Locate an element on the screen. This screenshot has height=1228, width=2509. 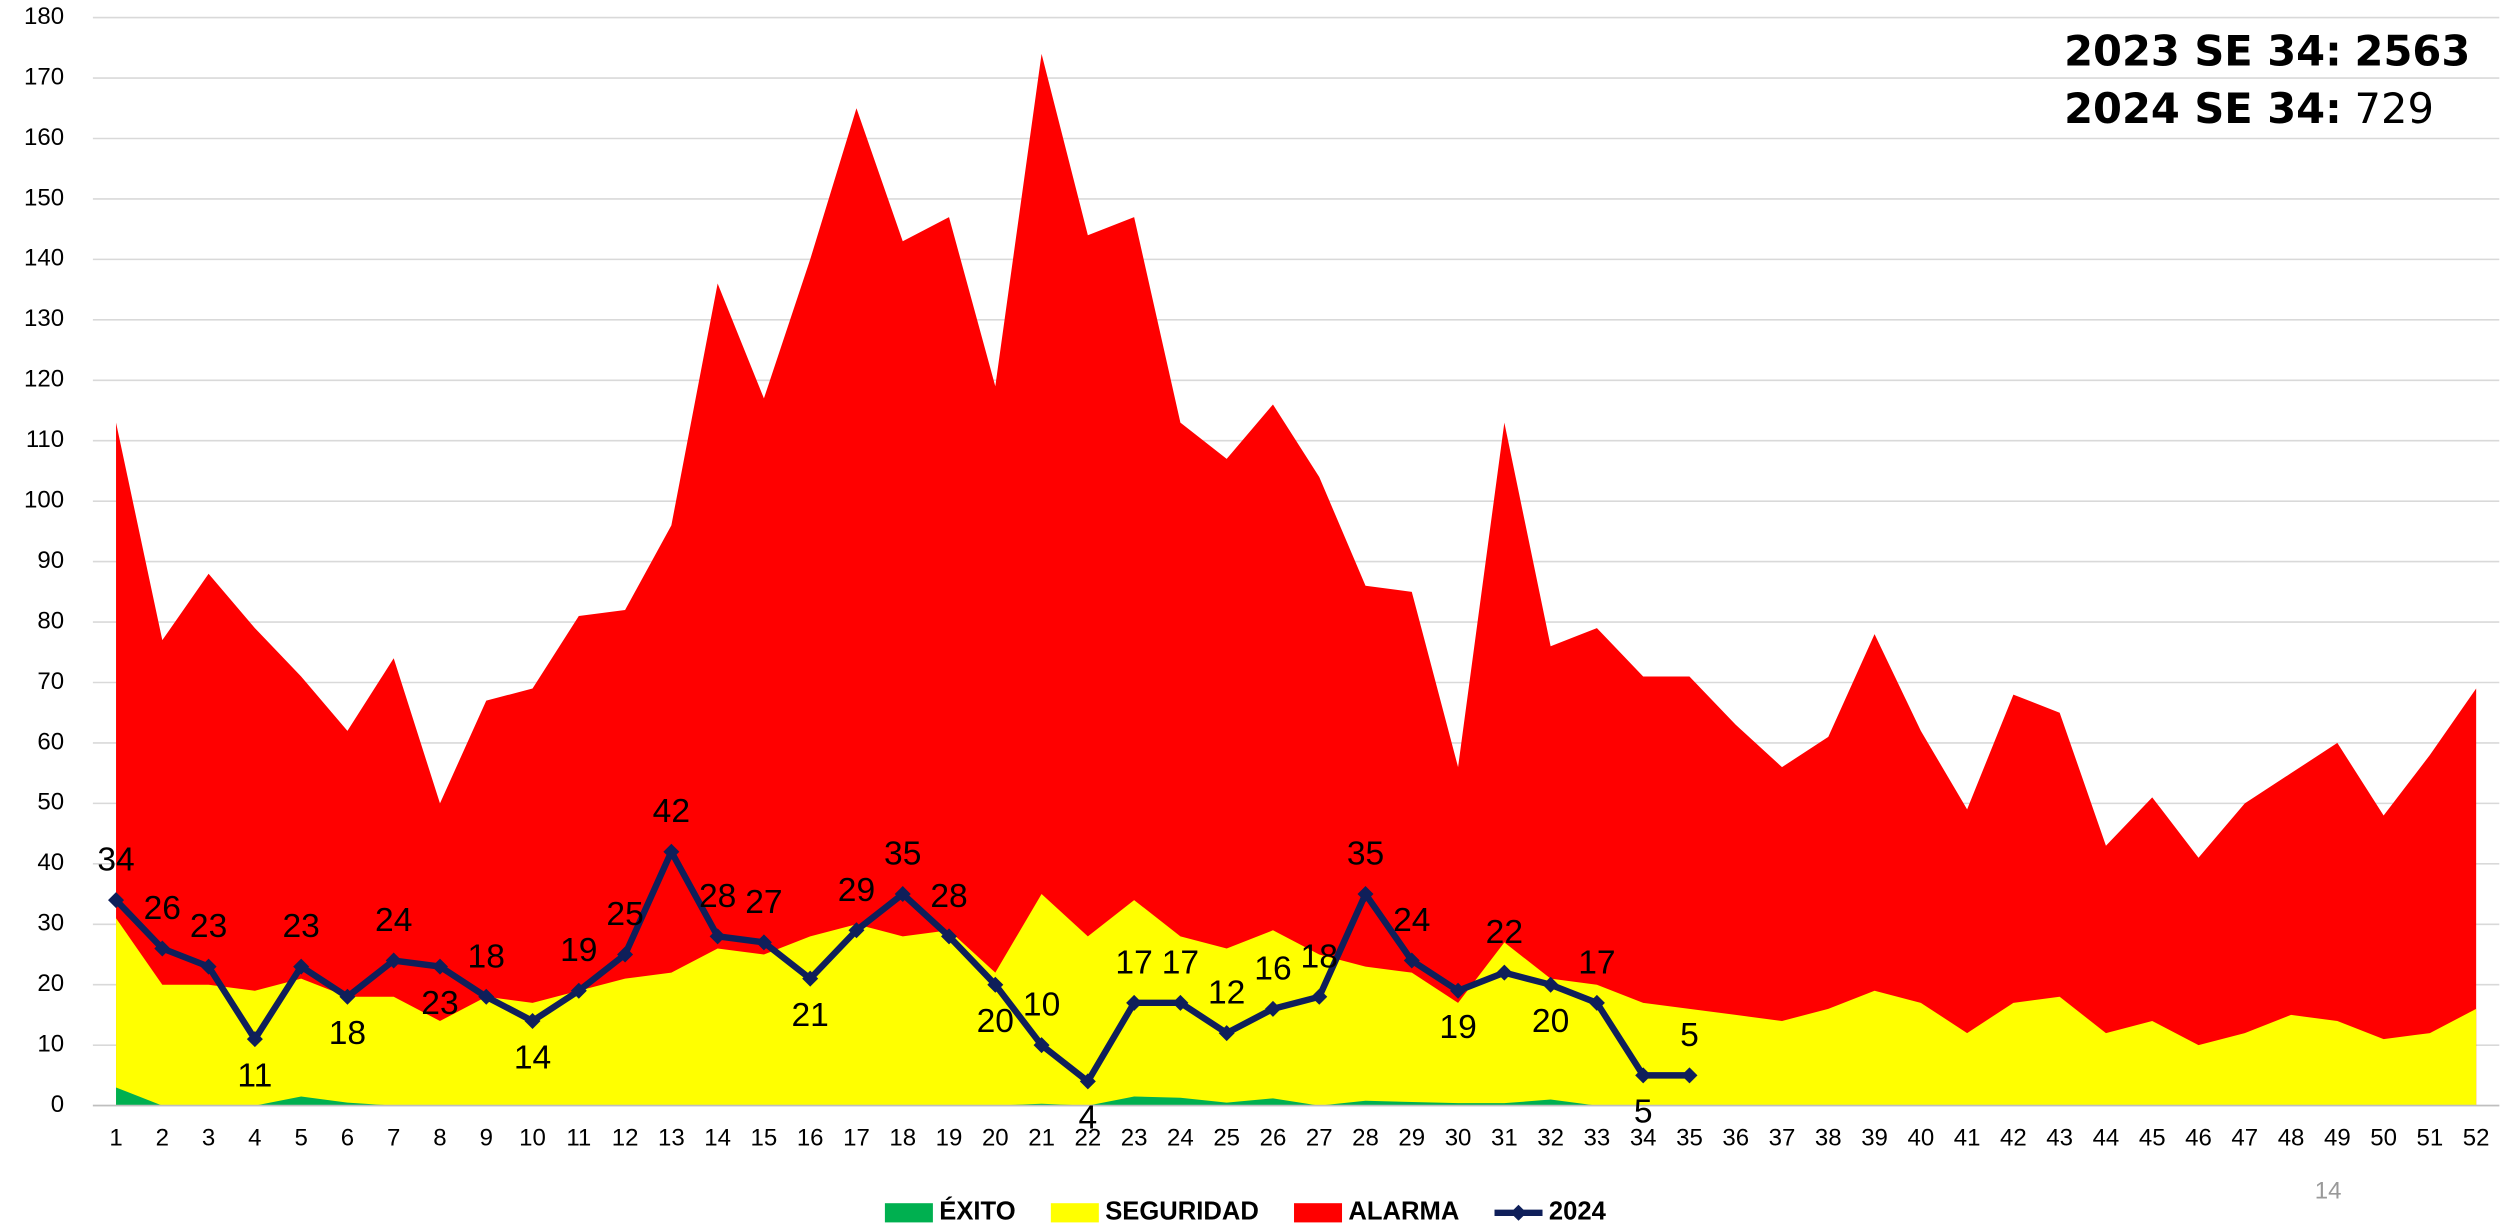
data-label: 20 is located at coordinates (1550, 1021).